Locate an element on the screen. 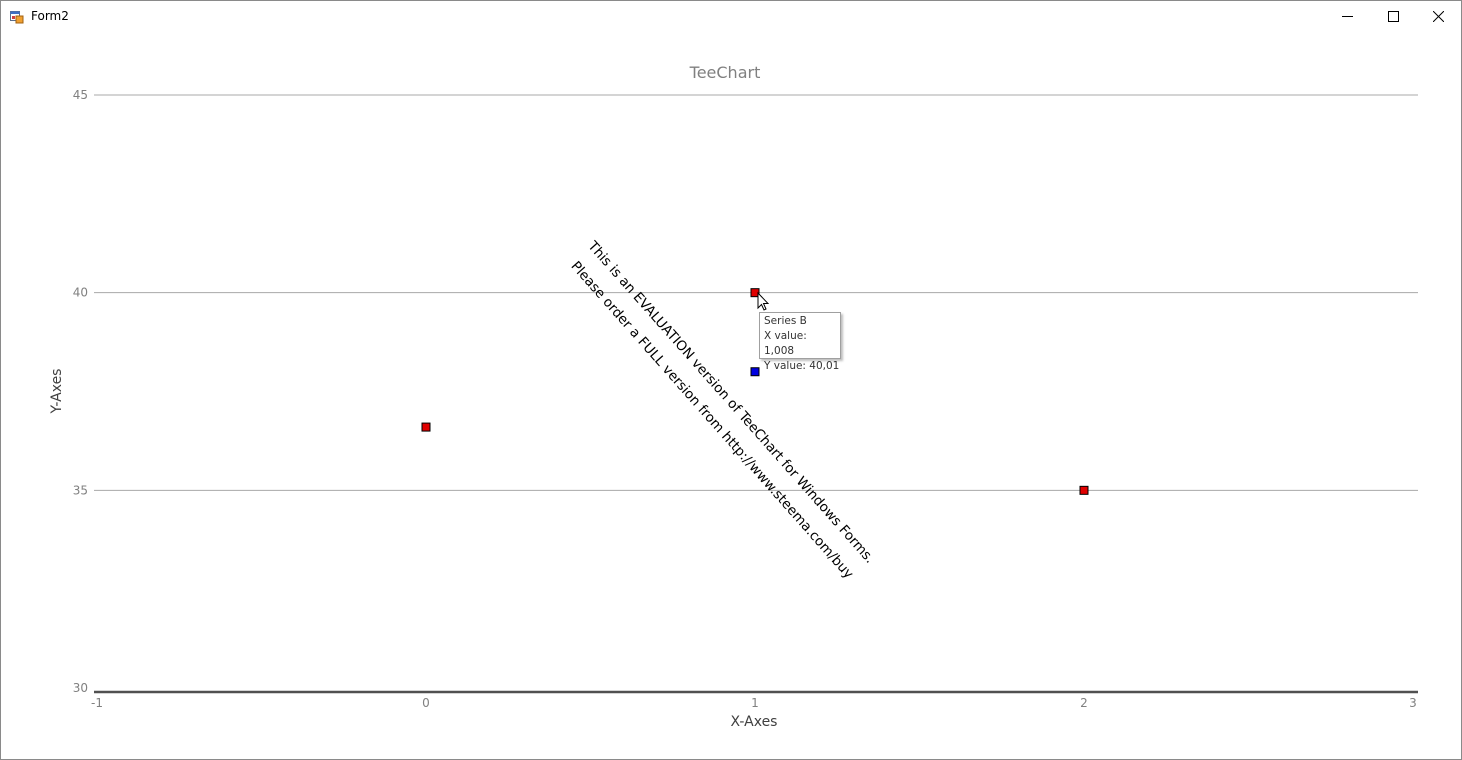  minimize-icon is located at coordinates (1347, 16).